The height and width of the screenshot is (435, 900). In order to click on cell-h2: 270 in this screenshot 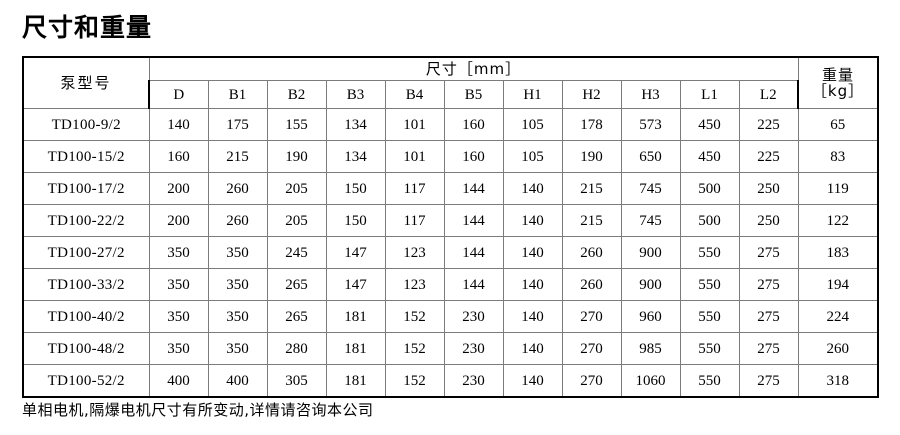, I will do `click(591, 381)`.